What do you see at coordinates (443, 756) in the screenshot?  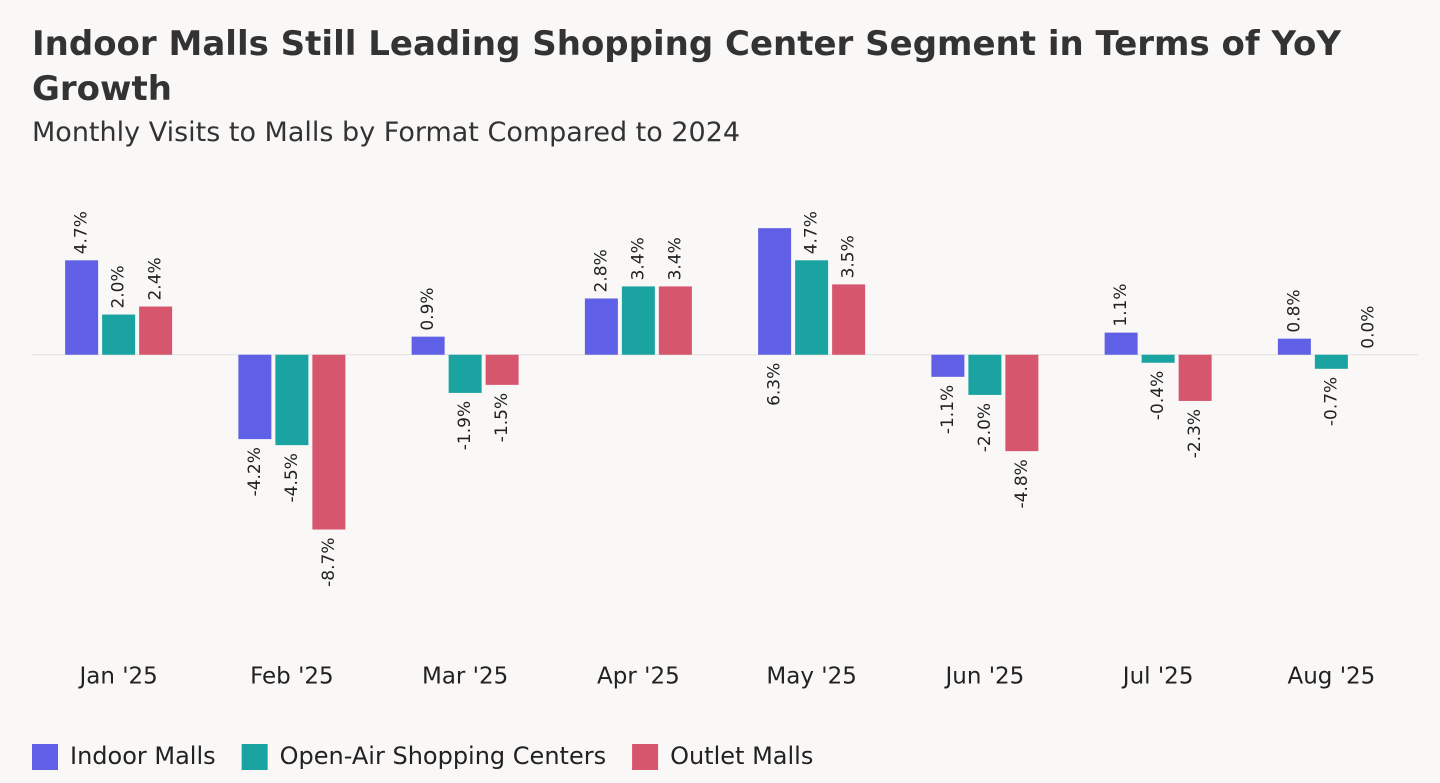 I see `legend-label: Open-Air Shopping Centers` at bounding box center [443, 756].